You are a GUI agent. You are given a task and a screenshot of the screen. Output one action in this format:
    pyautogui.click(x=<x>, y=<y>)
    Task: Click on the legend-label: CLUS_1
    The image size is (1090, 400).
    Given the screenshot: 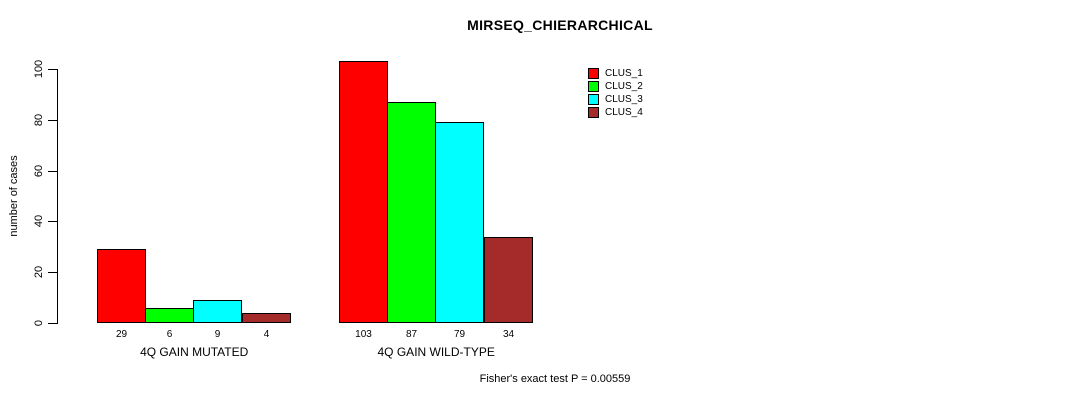 What is the action you would take?
    pyautogui.click(x=624, y=73)
    